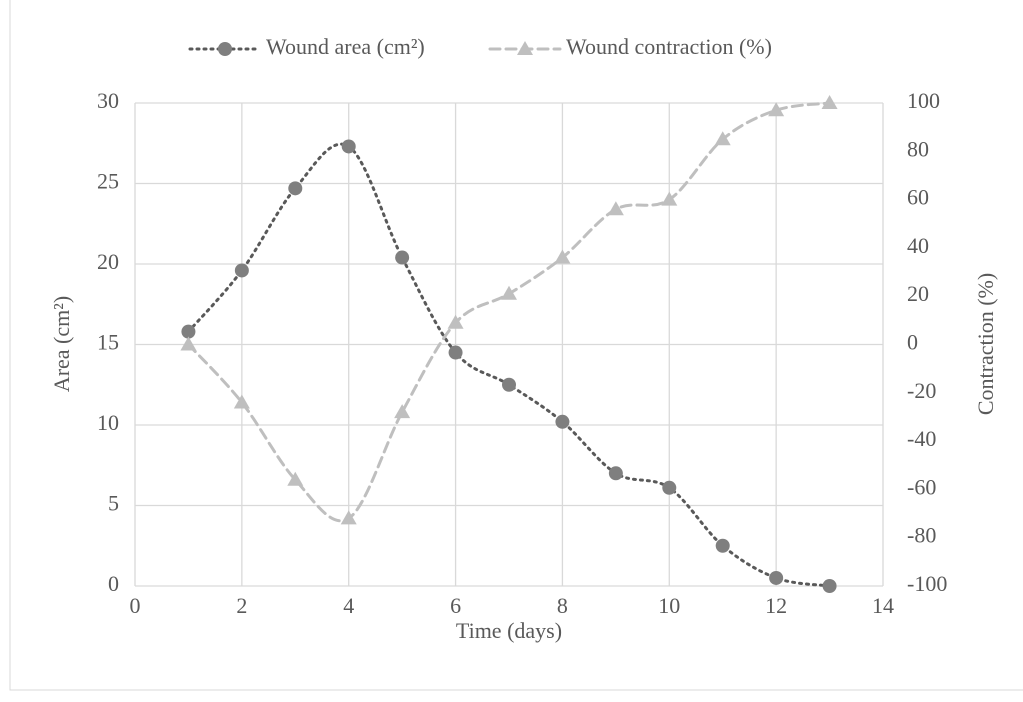 The height and width of the screenshot is (702, 1023). Describe the element at coordinates (918, 245) in the screenshot. I see `y2-tick-label: 40` at that location.